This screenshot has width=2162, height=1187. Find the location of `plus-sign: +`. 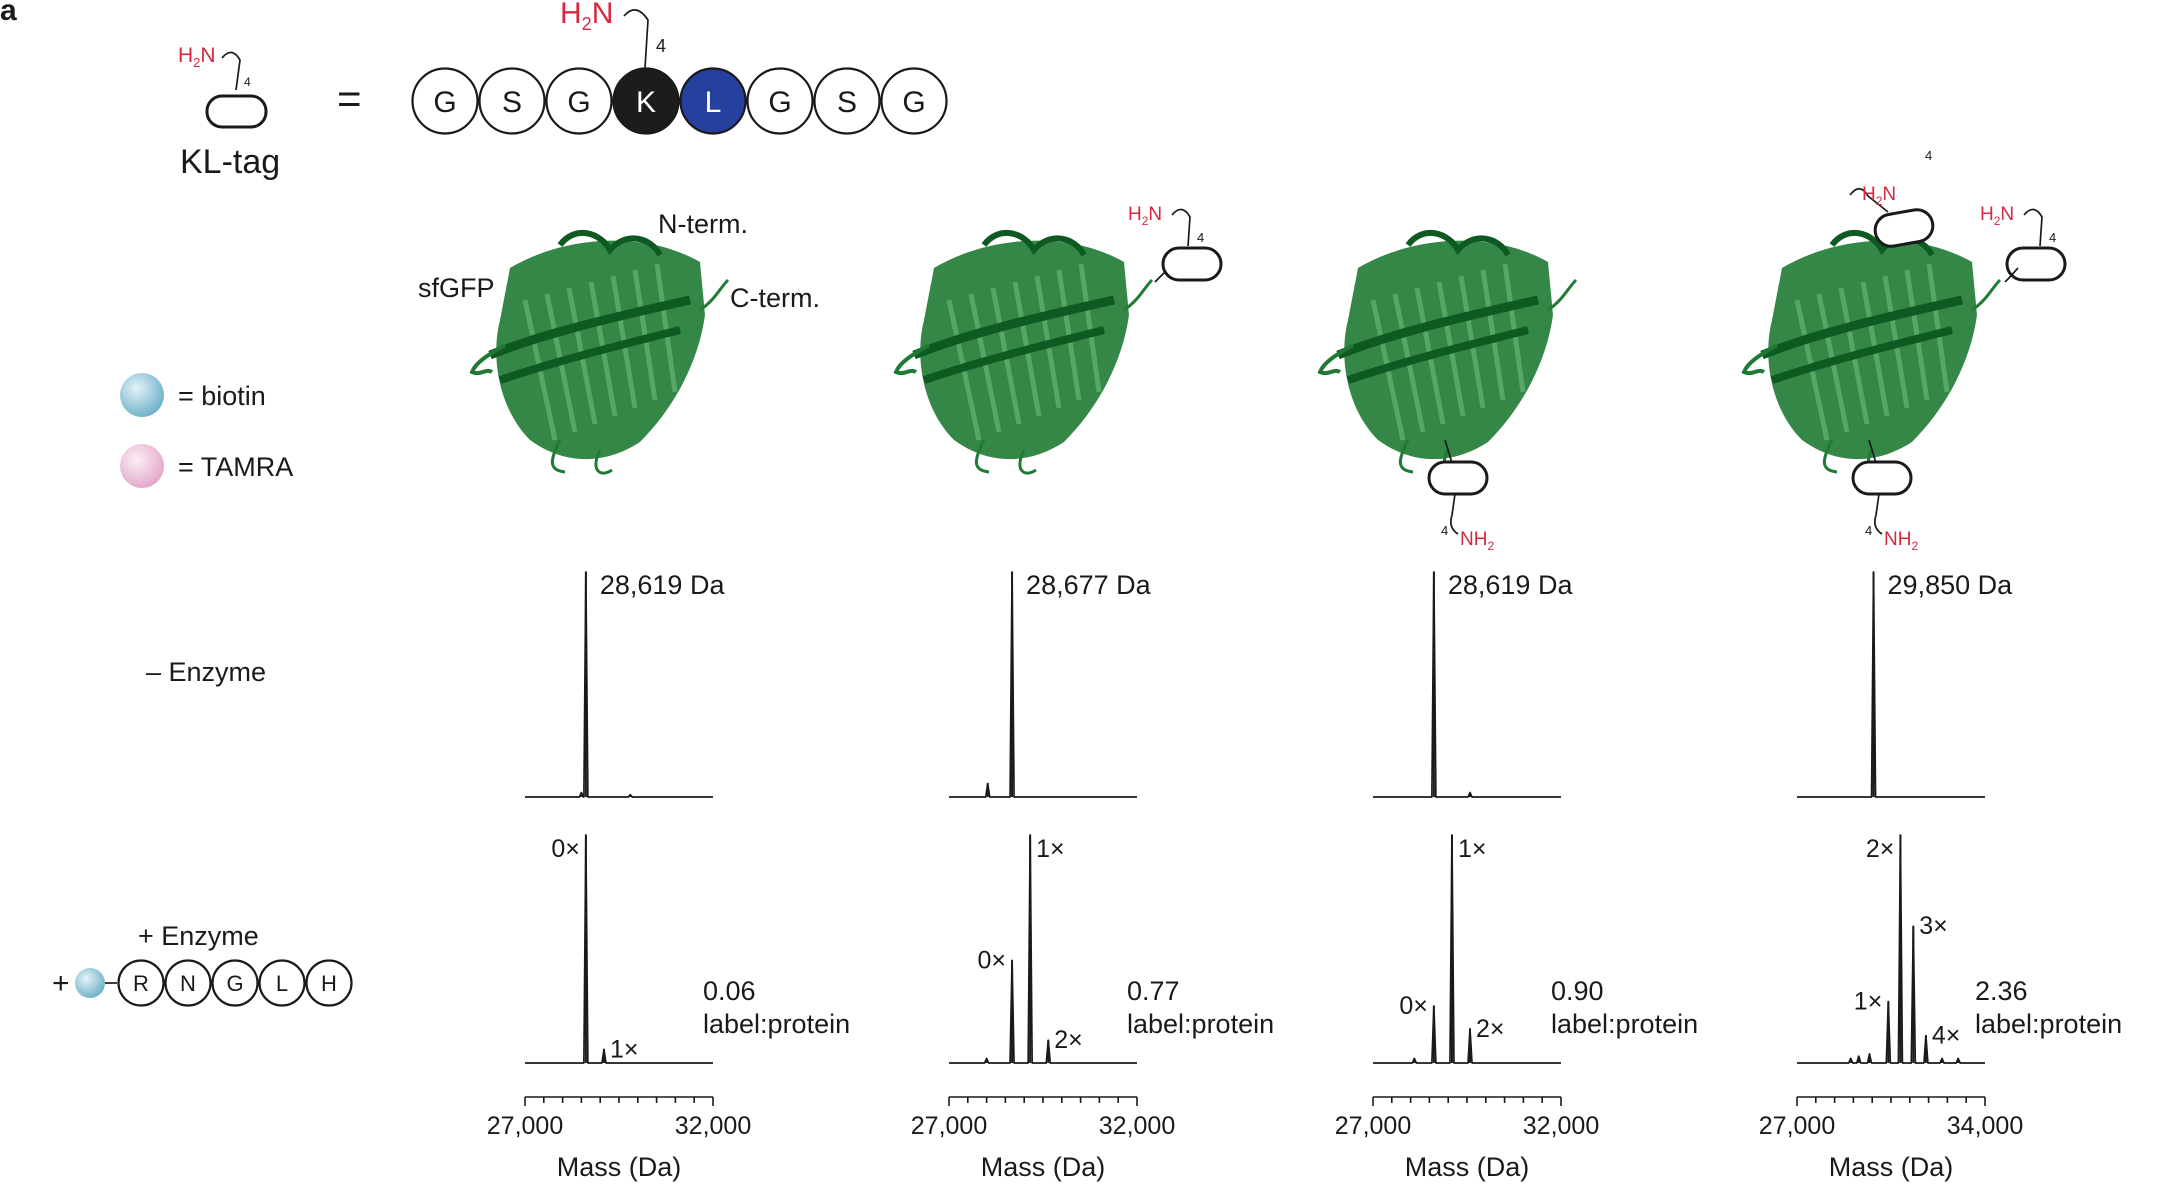

plus-sign: + is located at coordinates (61, 983).